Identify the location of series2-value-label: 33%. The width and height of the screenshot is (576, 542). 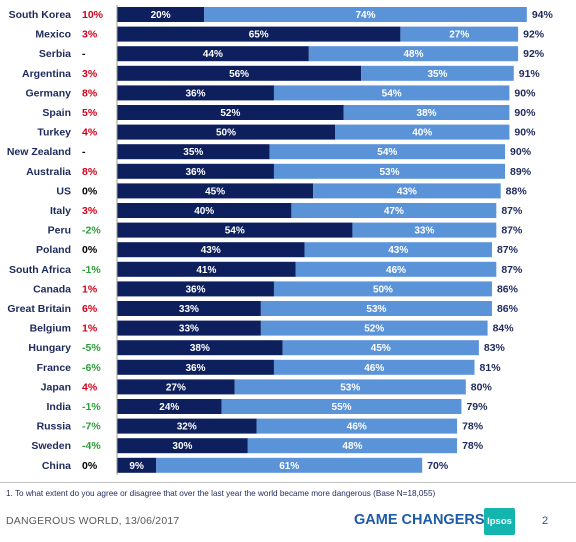
(424, 231).